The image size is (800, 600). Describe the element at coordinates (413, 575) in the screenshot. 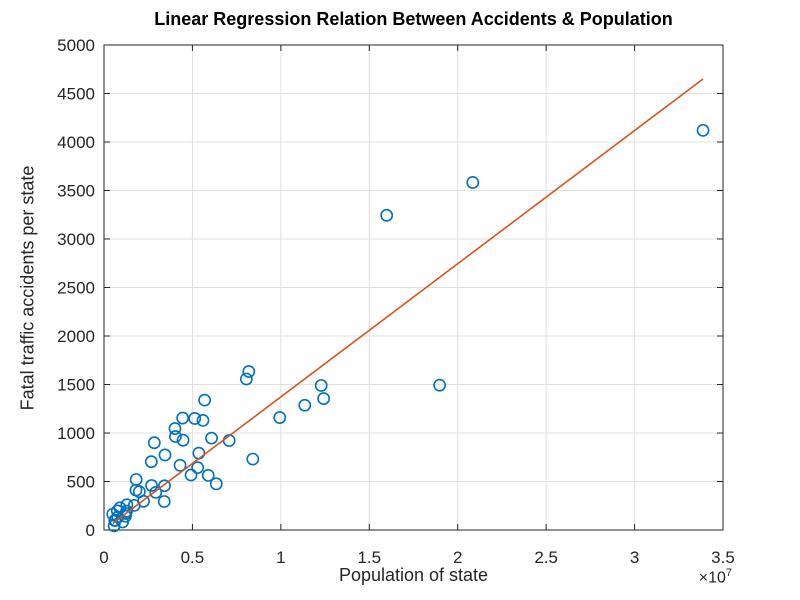

I see `x-axis-label: Population of state` at that location.